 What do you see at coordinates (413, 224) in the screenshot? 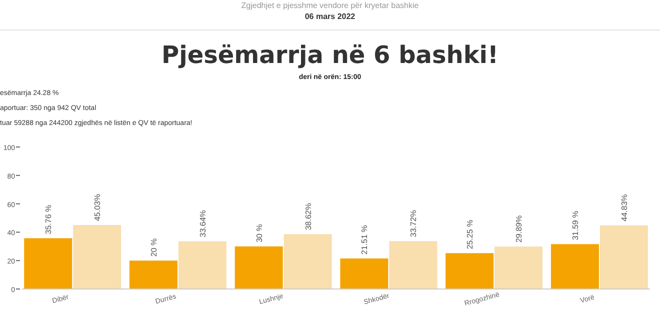
I see `data-label: 33.72%` at bounding box center [413, 224].